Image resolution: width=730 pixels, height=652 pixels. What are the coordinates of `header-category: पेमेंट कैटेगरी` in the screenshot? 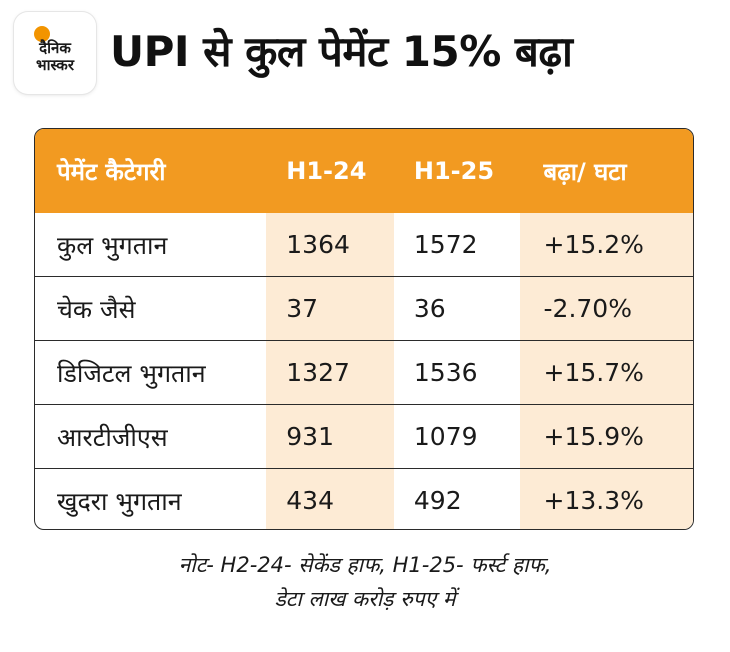 It's located at (111, 171).